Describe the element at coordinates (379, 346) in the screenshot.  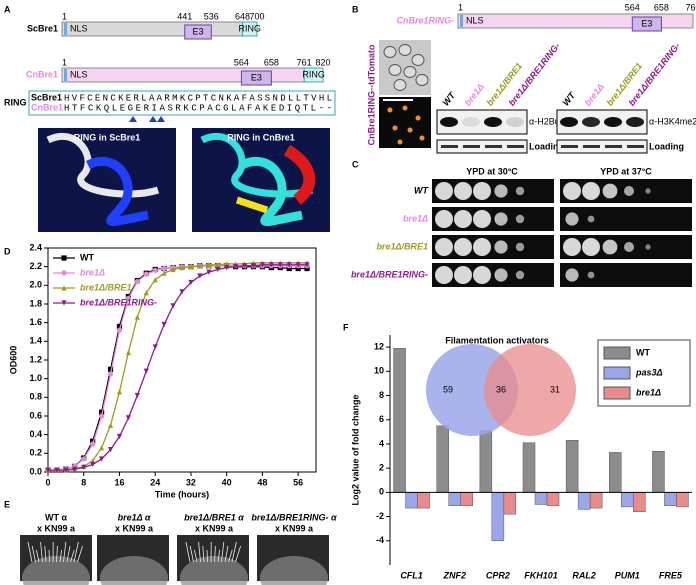
I see `y-tick-label: 12` at that location.